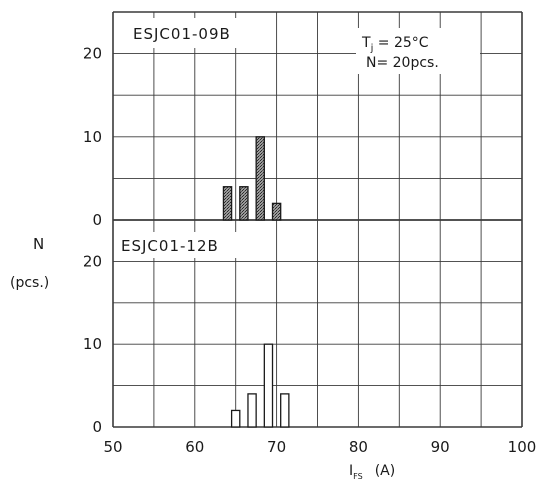 The height and width of the screenshot is (485, 544). What do you see at coordinates (92, 261) in the screenshot?
I see `lower-y-tick-label: 20` at bounding box center [92, 261].